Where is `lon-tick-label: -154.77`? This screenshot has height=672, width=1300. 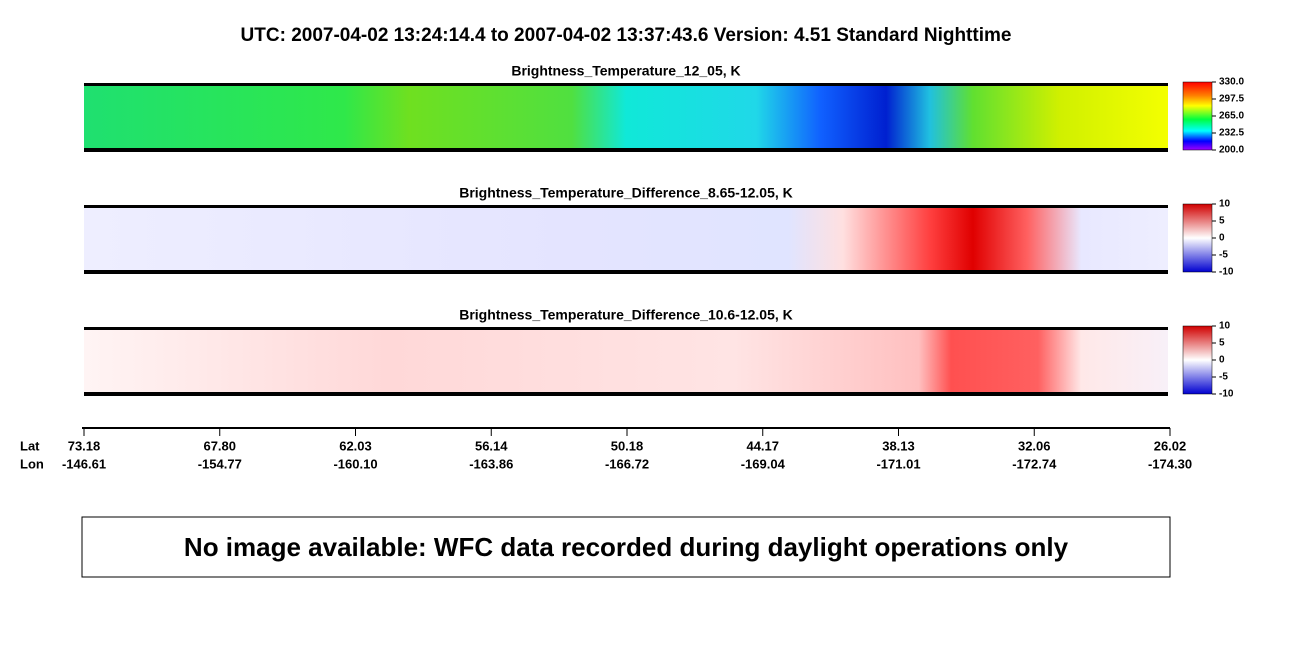
lon-tick-label: -154.77 is located at coordinates (220, 463).